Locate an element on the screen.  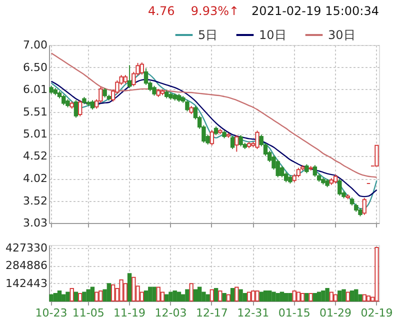
legend-label: 5日 is located at coordinates (208, 35).